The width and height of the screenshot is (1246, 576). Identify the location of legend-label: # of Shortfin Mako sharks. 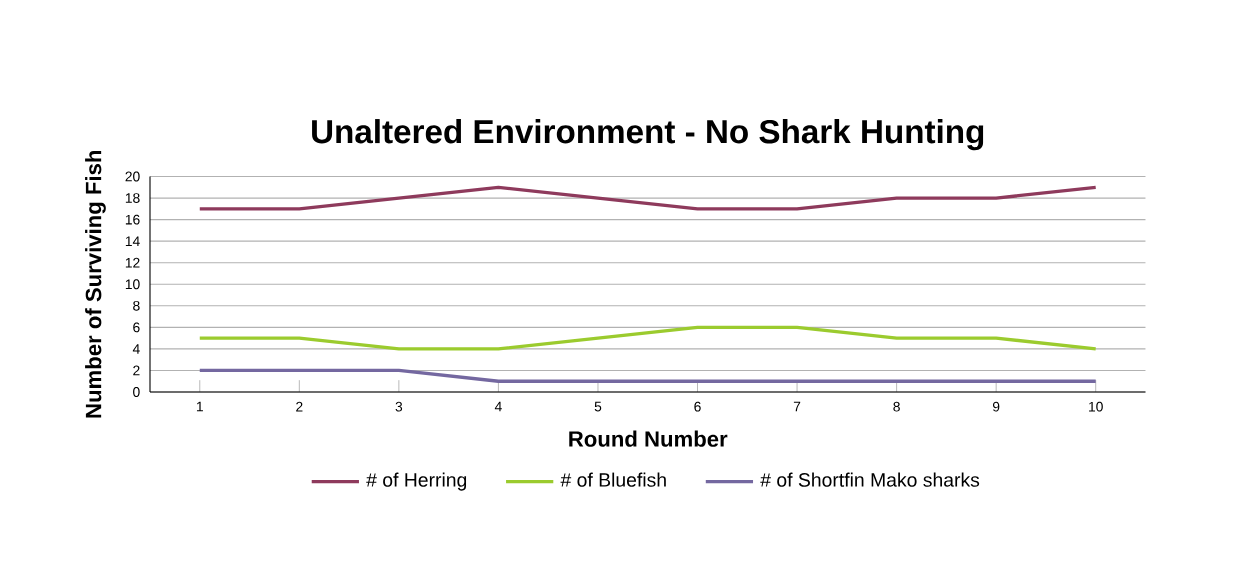
(870, 479).